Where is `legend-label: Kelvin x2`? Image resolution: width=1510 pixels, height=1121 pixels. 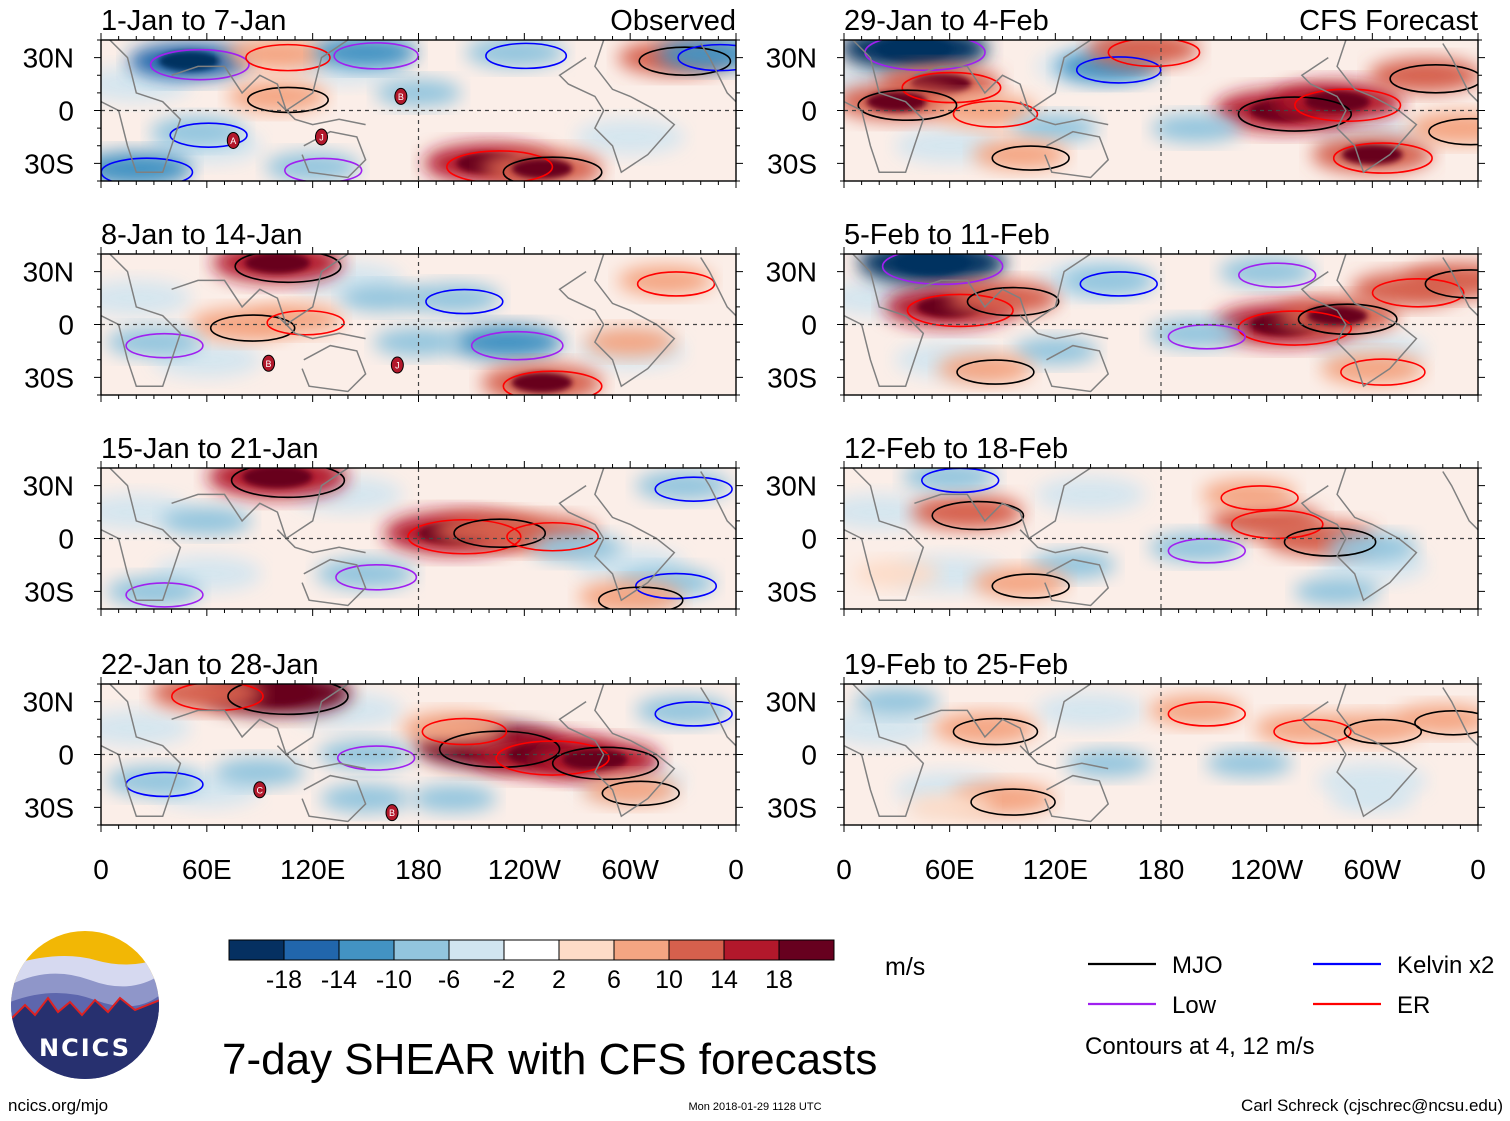
legend-label: Kelvin x2 is located at coordinates (1445, 965).